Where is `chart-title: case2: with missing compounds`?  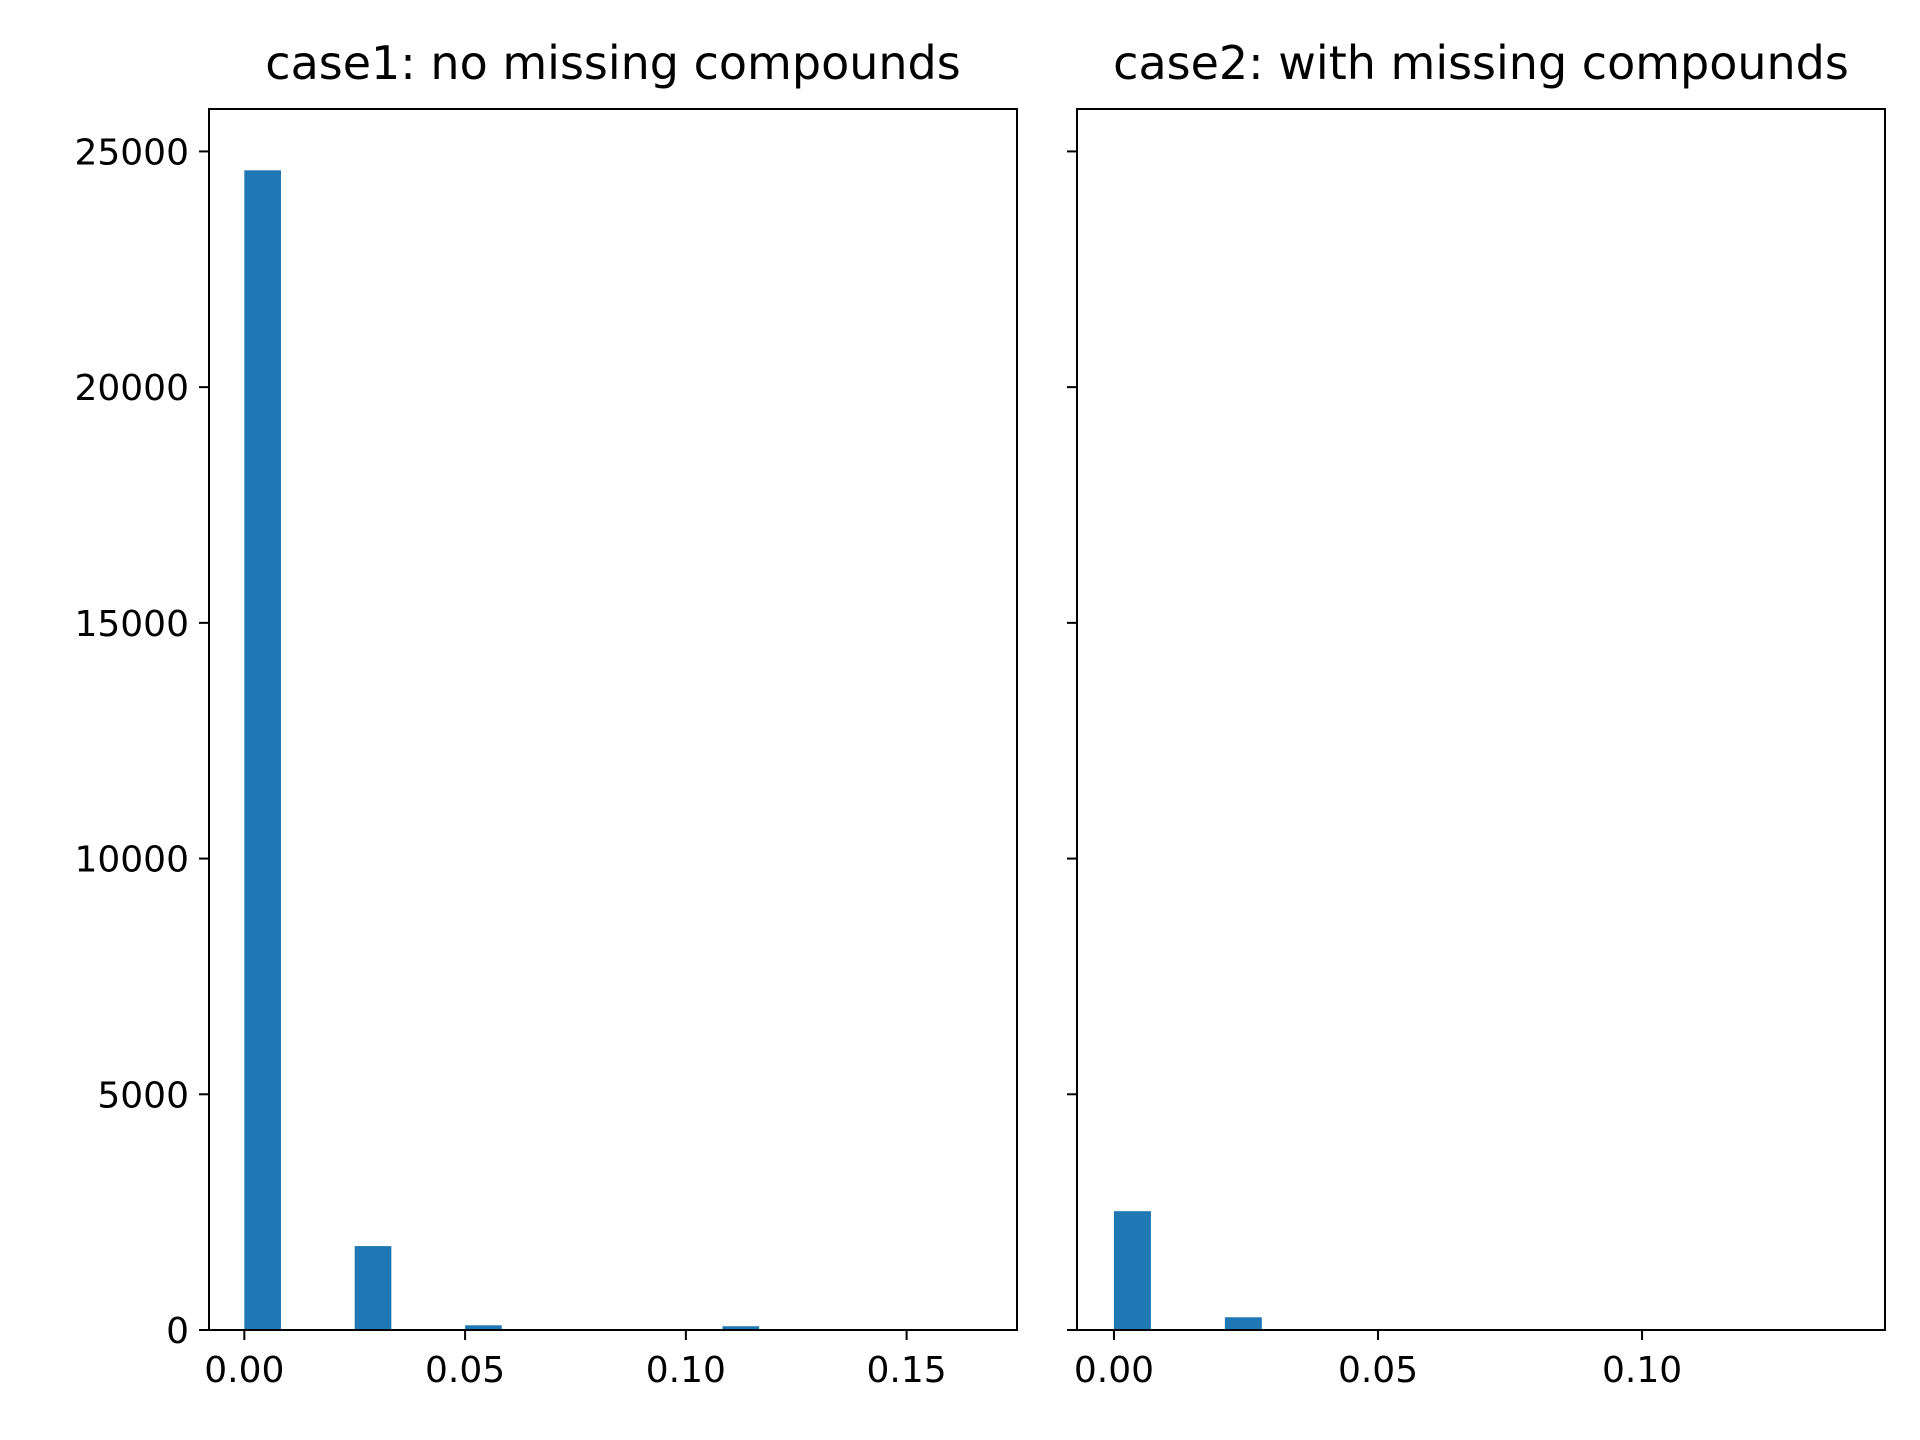
chart-title: case2: with missing compounds is located at coordinates (1481, 63).